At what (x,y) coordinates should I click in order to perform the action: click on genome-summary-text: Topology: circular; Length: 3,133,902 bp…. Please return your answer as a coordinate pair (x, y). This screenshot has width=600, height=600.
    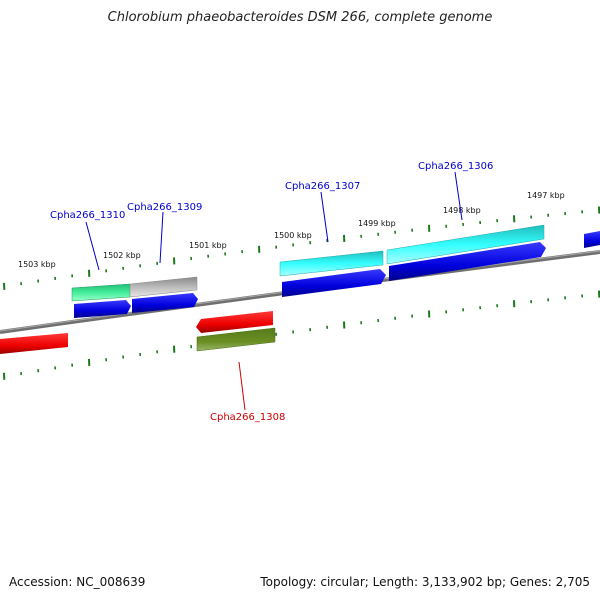
    Looking at the image, I should click on (425, 582).